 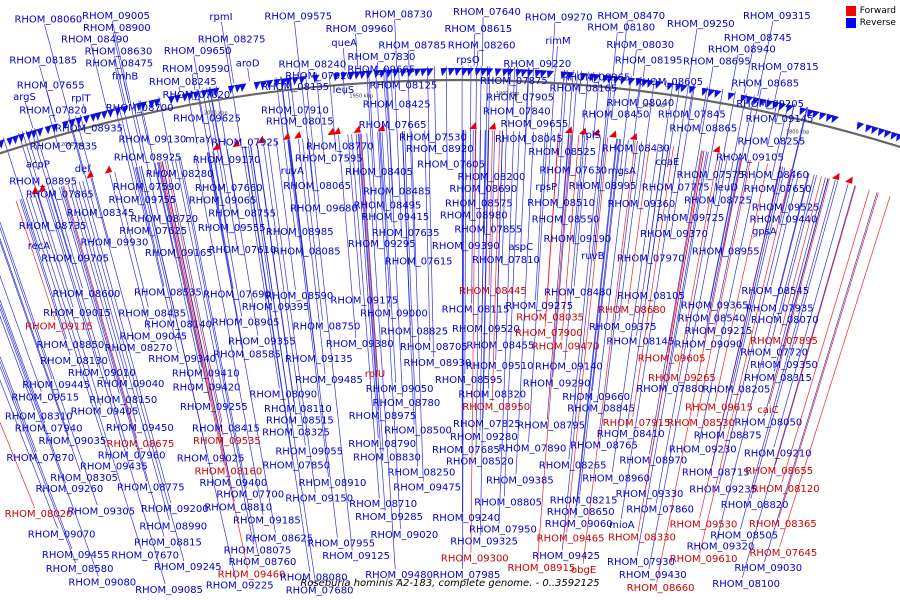 What do you see at coordinates (597, 77) in the screenshot?
I see `gene-label: RHOM_08965` at bounding box center [597, 77].